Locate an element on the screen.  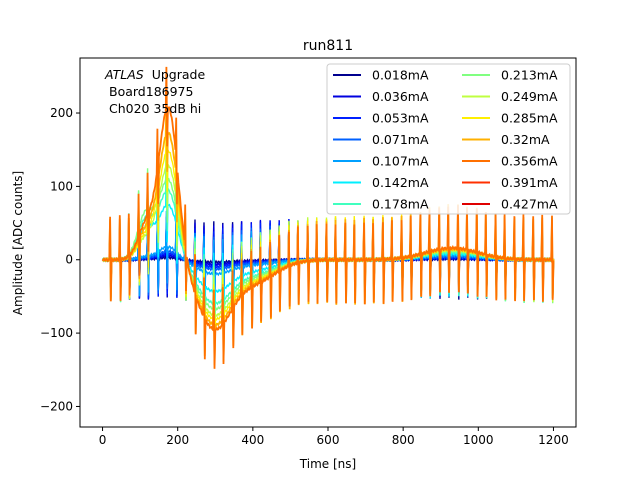
x-tick-label: 1000 is located at coordinates (478, 440).